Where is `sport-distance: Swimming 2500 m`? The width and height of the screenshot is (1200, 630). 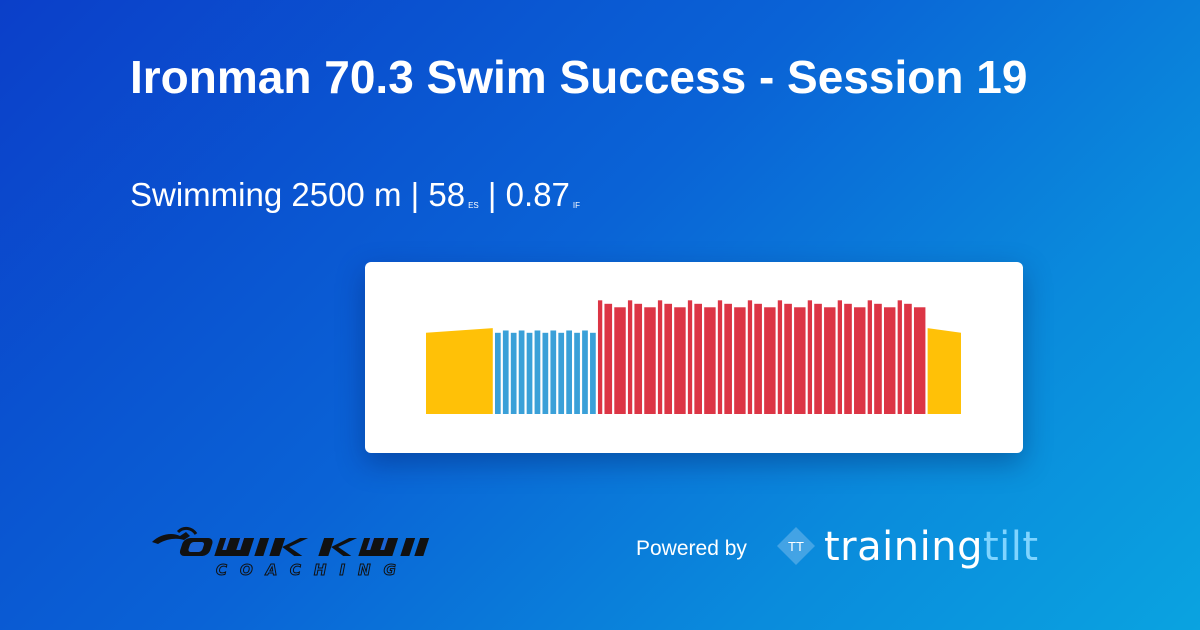
sport-distance: Swimming 2500 m is located at coordinates (266, 194).